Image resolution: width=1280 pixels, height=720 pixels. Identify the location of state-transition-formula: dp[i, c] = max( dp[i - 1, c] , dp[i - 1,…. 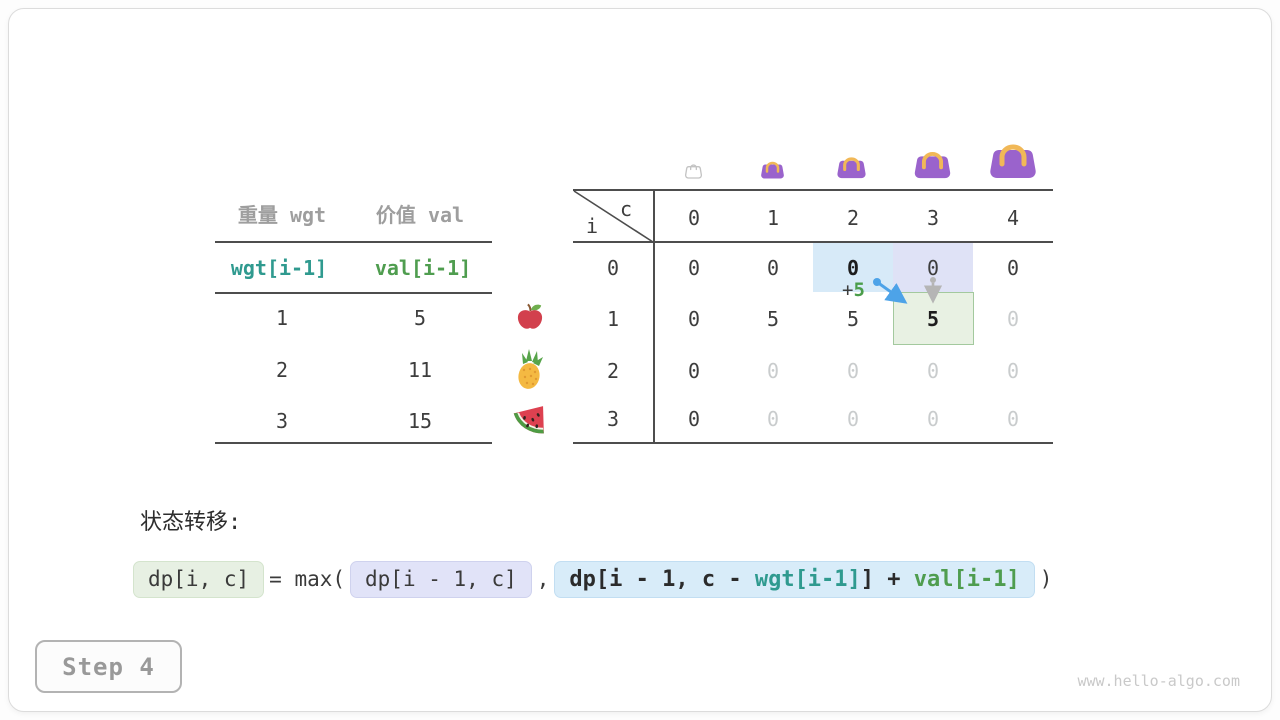
(595, 579).